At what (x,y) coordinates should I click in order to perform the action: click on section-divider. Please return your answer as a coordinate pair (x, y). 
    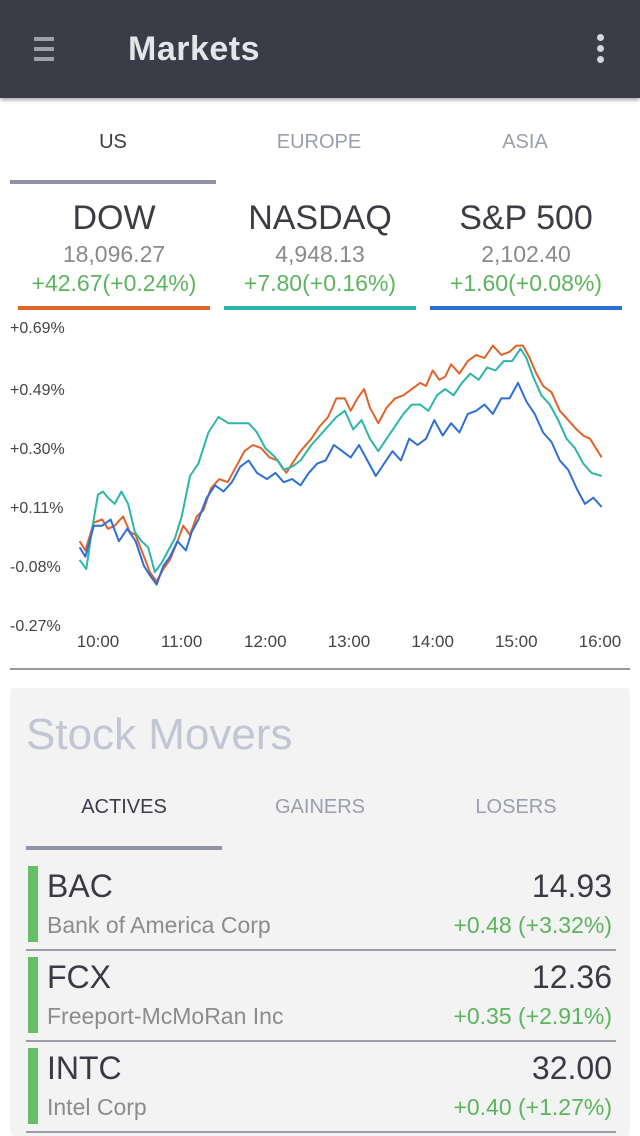
    Looking at the image, I should click on (320, 669).